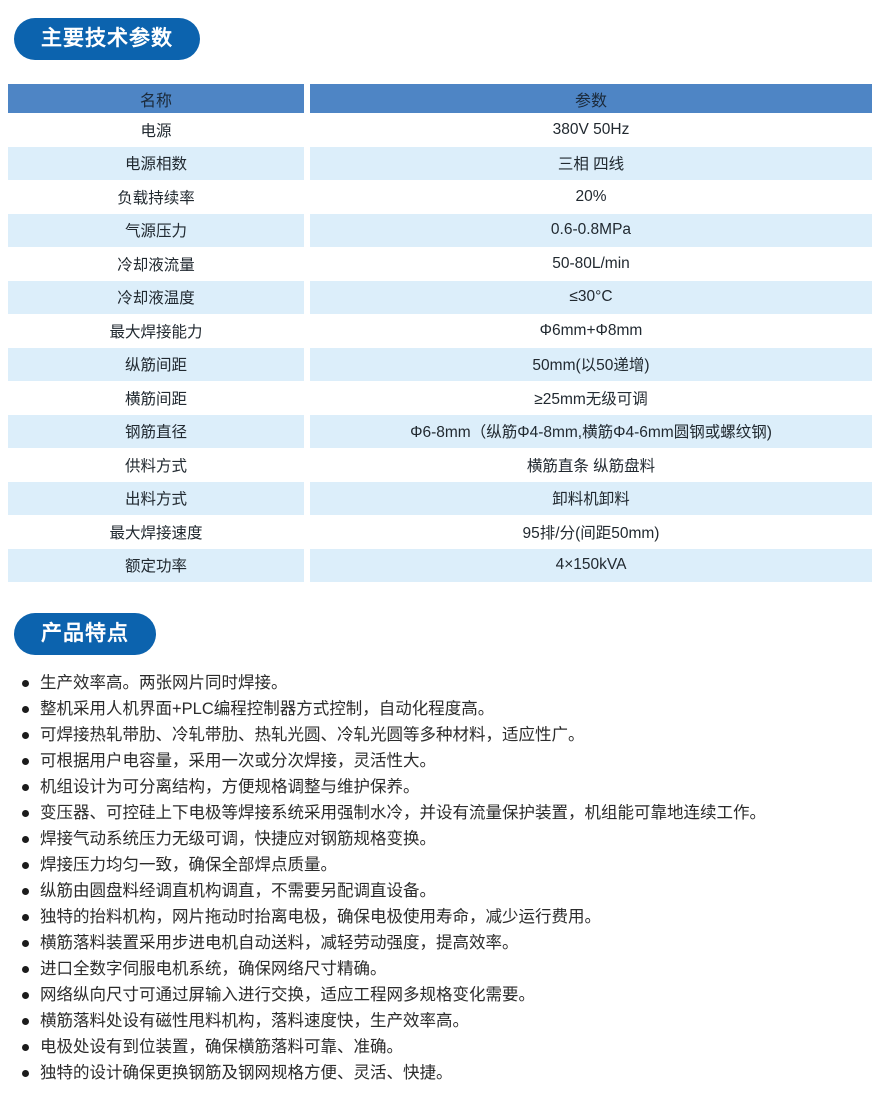  What do you see at coordinates (279, 943) in the screenshot?
I see `feature-text: 横筋落料装置采用步进电机自动送料，减轻劳动强度，提高效率。` at bounding box center [279, 943].